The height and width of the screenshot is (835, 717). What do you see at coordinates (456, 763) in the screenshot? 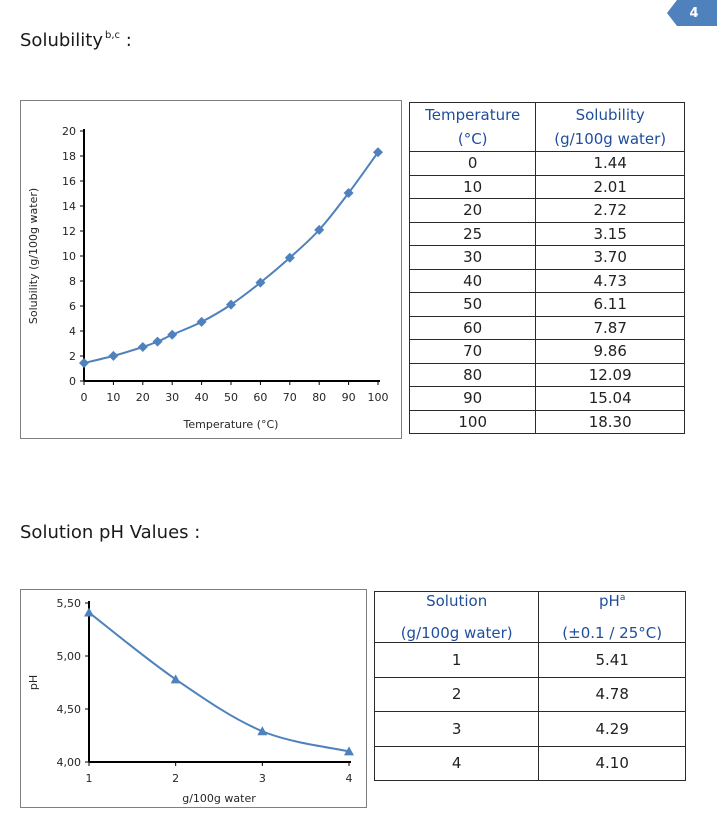
I see `ph-table-cell: 4` at bounding box center [456, 763].